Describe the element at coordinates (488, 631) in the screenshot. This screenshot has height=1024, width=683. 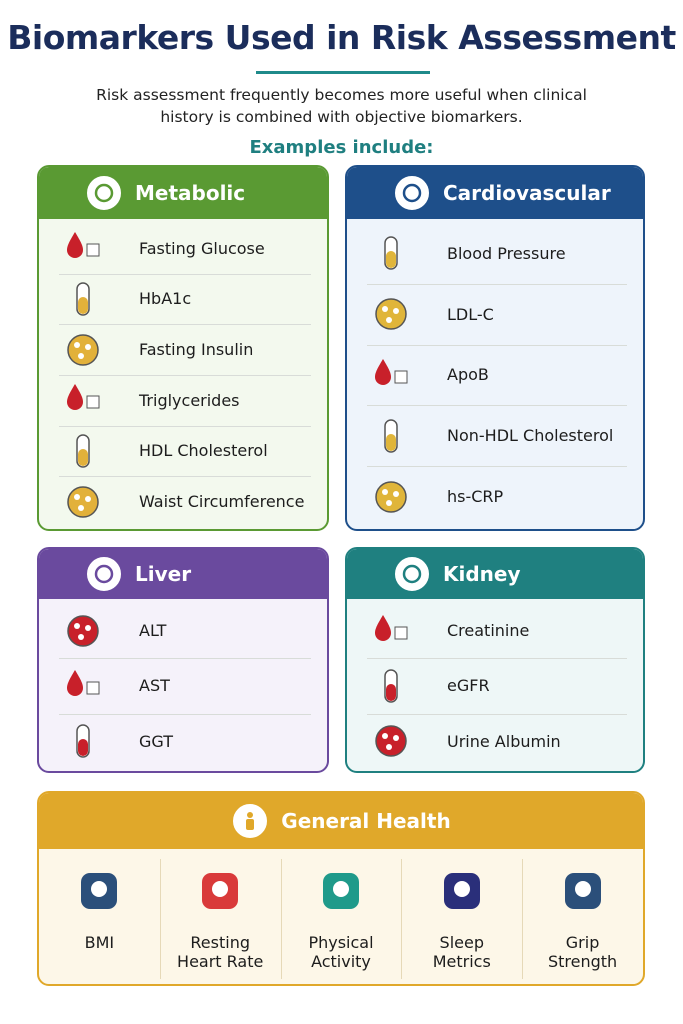
I see `biomarker-label: Creatinine` at that location.